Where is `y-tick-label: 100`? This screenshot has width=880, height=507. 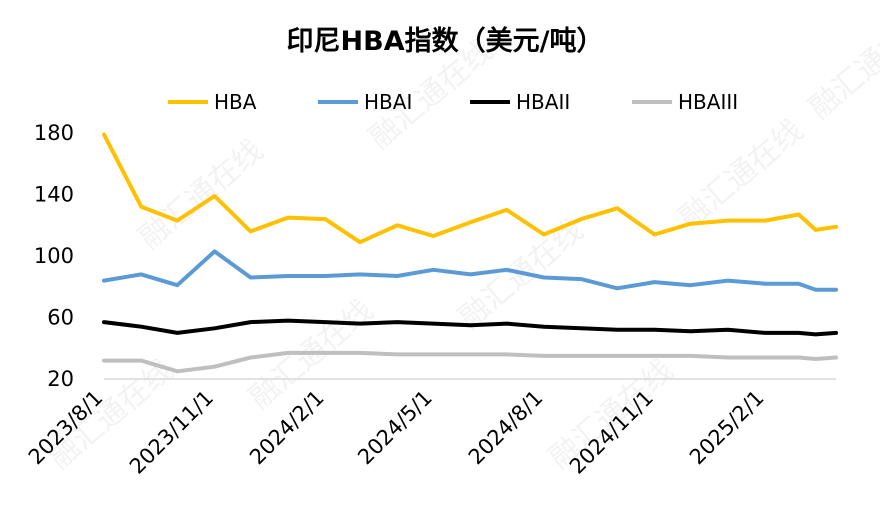 y-tick-label: 100 is located at coordinates (54, 256).